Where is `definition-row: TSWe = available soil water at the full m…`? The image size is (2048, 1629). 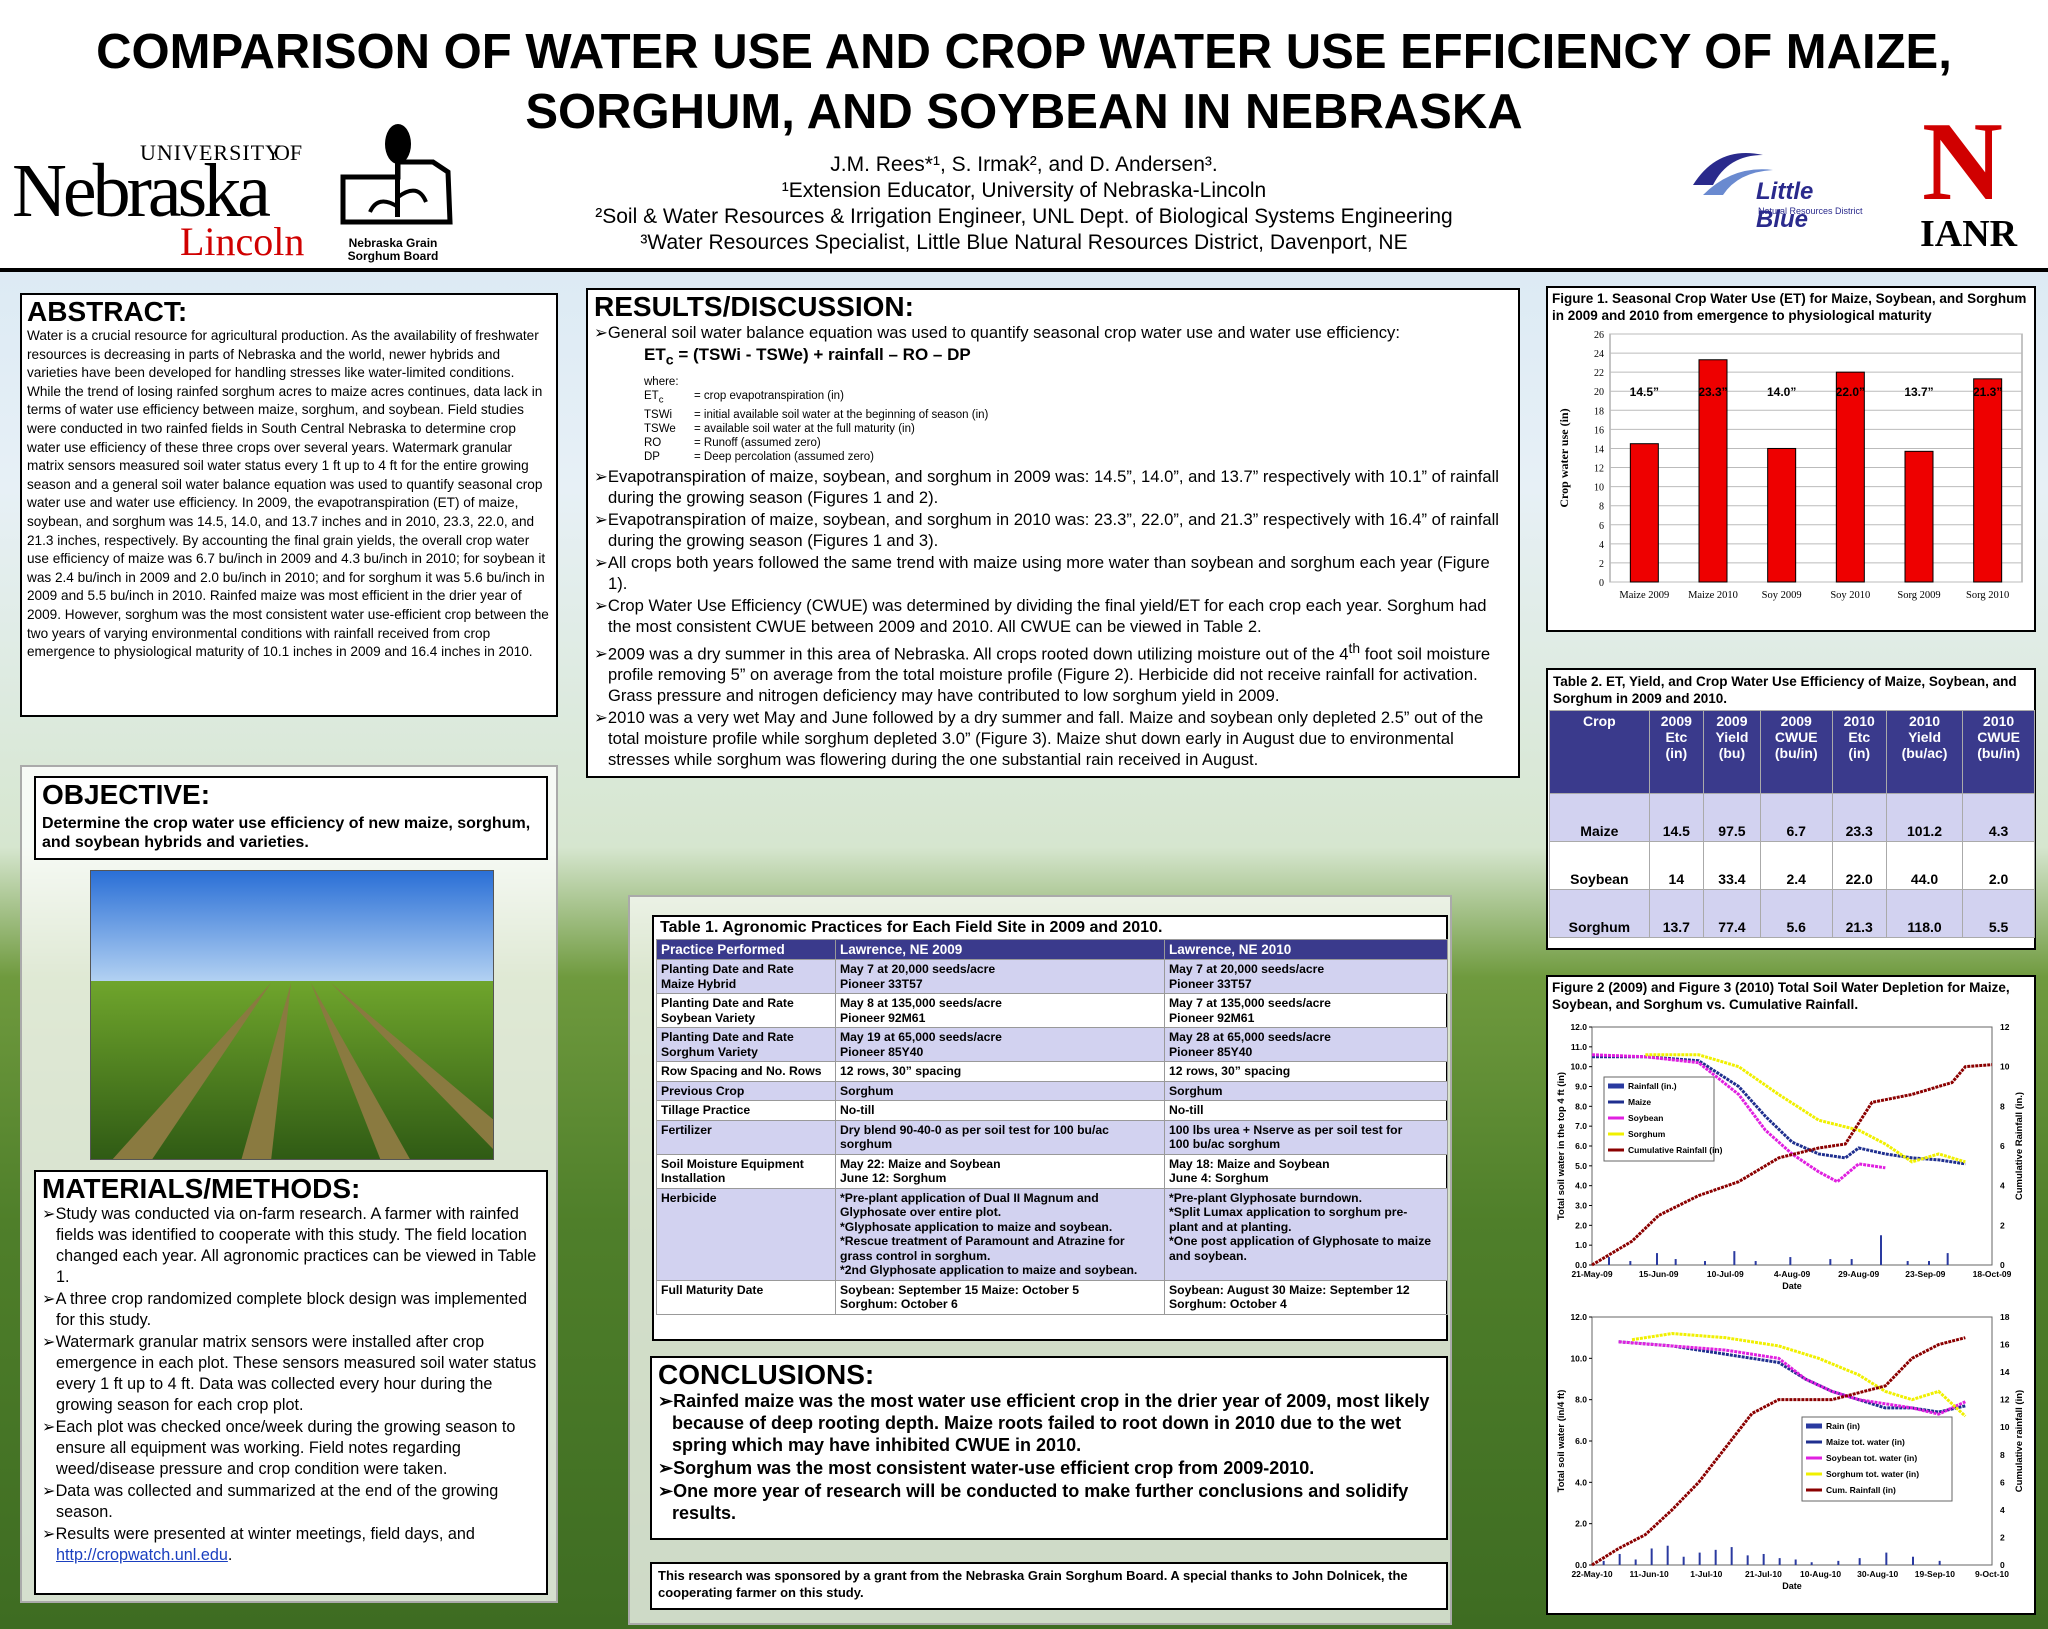 definition-row: TSWe = available soil water at the full m… is located at coordinates (1078, 429).